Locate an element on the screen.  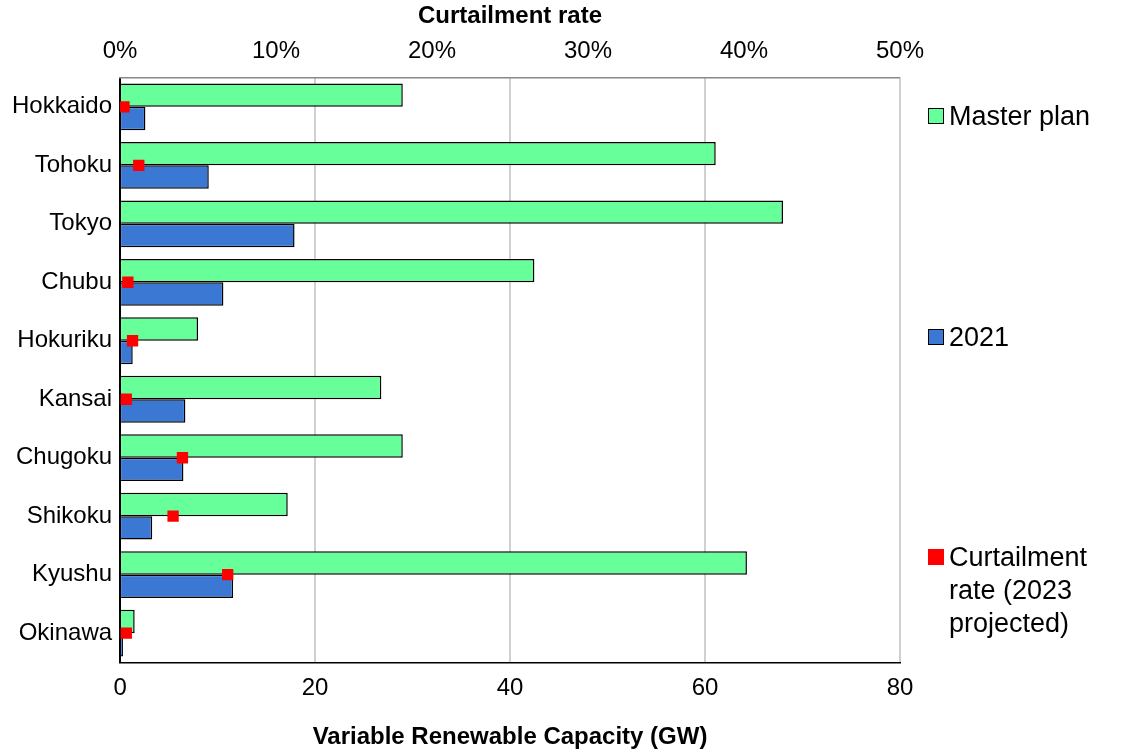
y-tick-label: Chugoku is located at coordinates (64, 456).